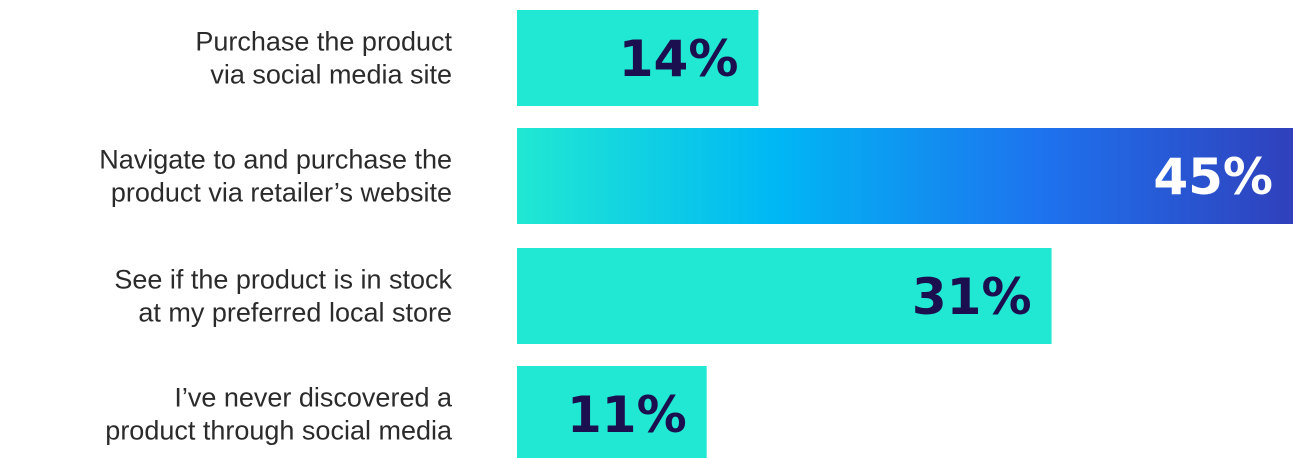  What do you see at coordinates (281, 193) in the screenshot?
I see `category-label-2-line-2: product via retailer’s website` at bounding box center [281, 193].